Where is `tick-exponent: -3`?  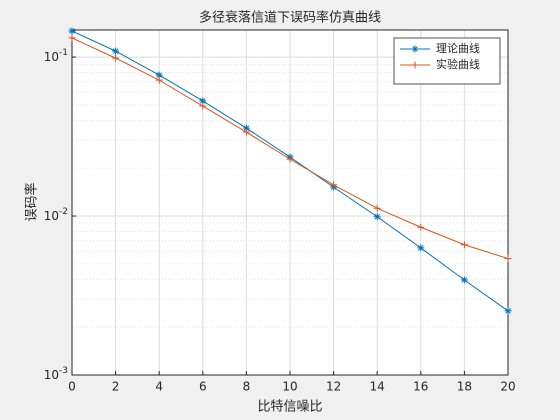 tick-exponent: -3 is located at coordinates (63, 371).